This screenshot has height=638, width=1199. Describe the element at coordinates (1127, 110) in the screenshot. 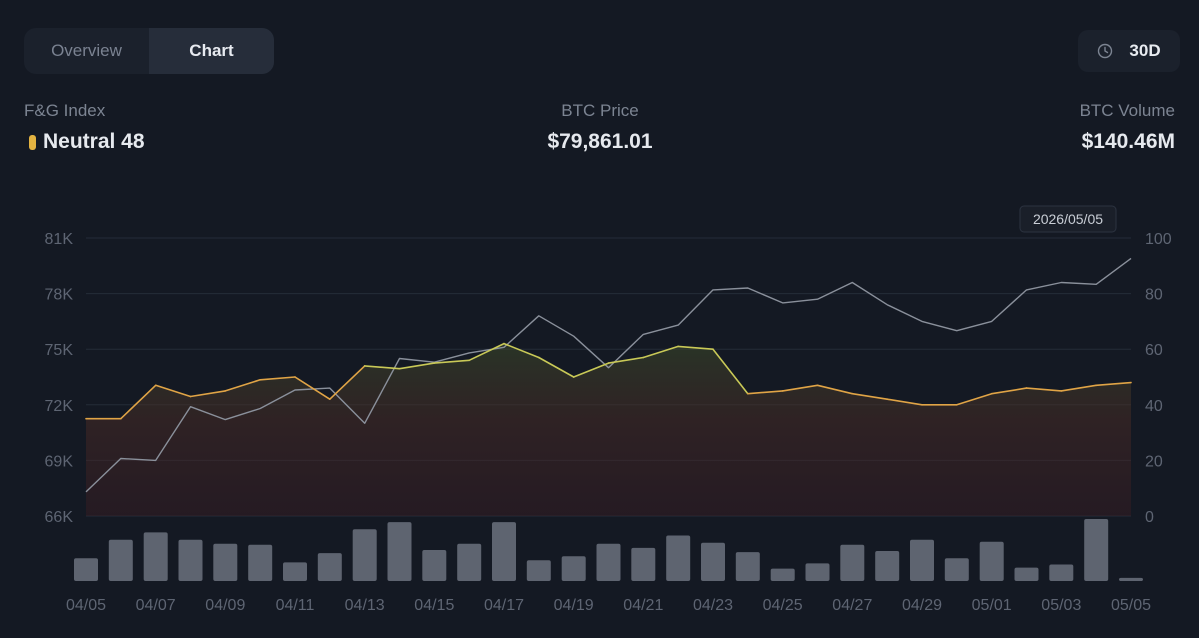

I see `btc-volume-label: BTC Volume` at that location.